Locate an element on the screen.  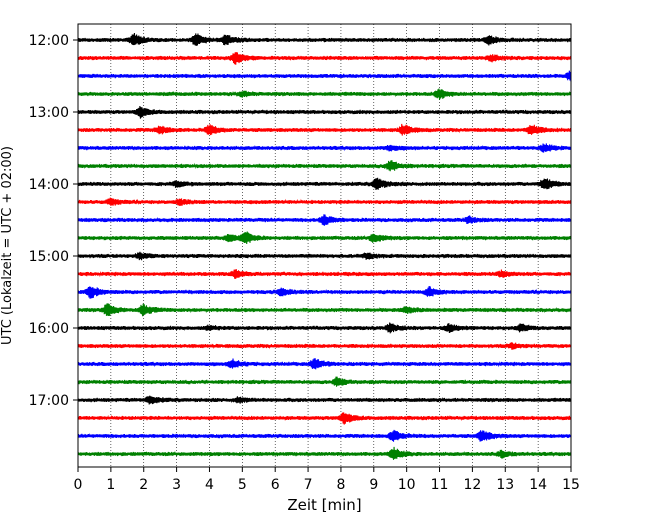
y-axis-label: UTC (Lokalzeit = UTC + 02:00) is located at coordinates (7, 245).